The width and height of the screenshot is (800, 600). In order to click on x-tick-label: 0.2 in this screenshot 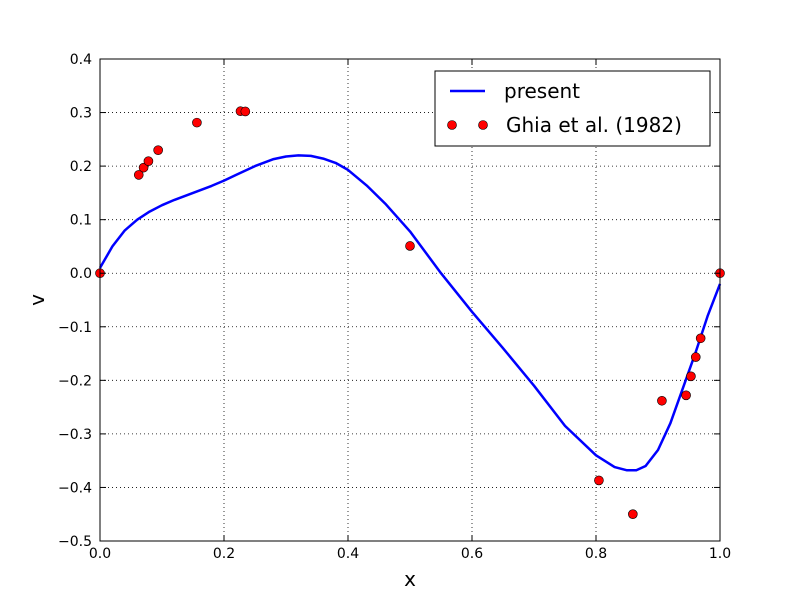, I will do `click(224, 554)`.